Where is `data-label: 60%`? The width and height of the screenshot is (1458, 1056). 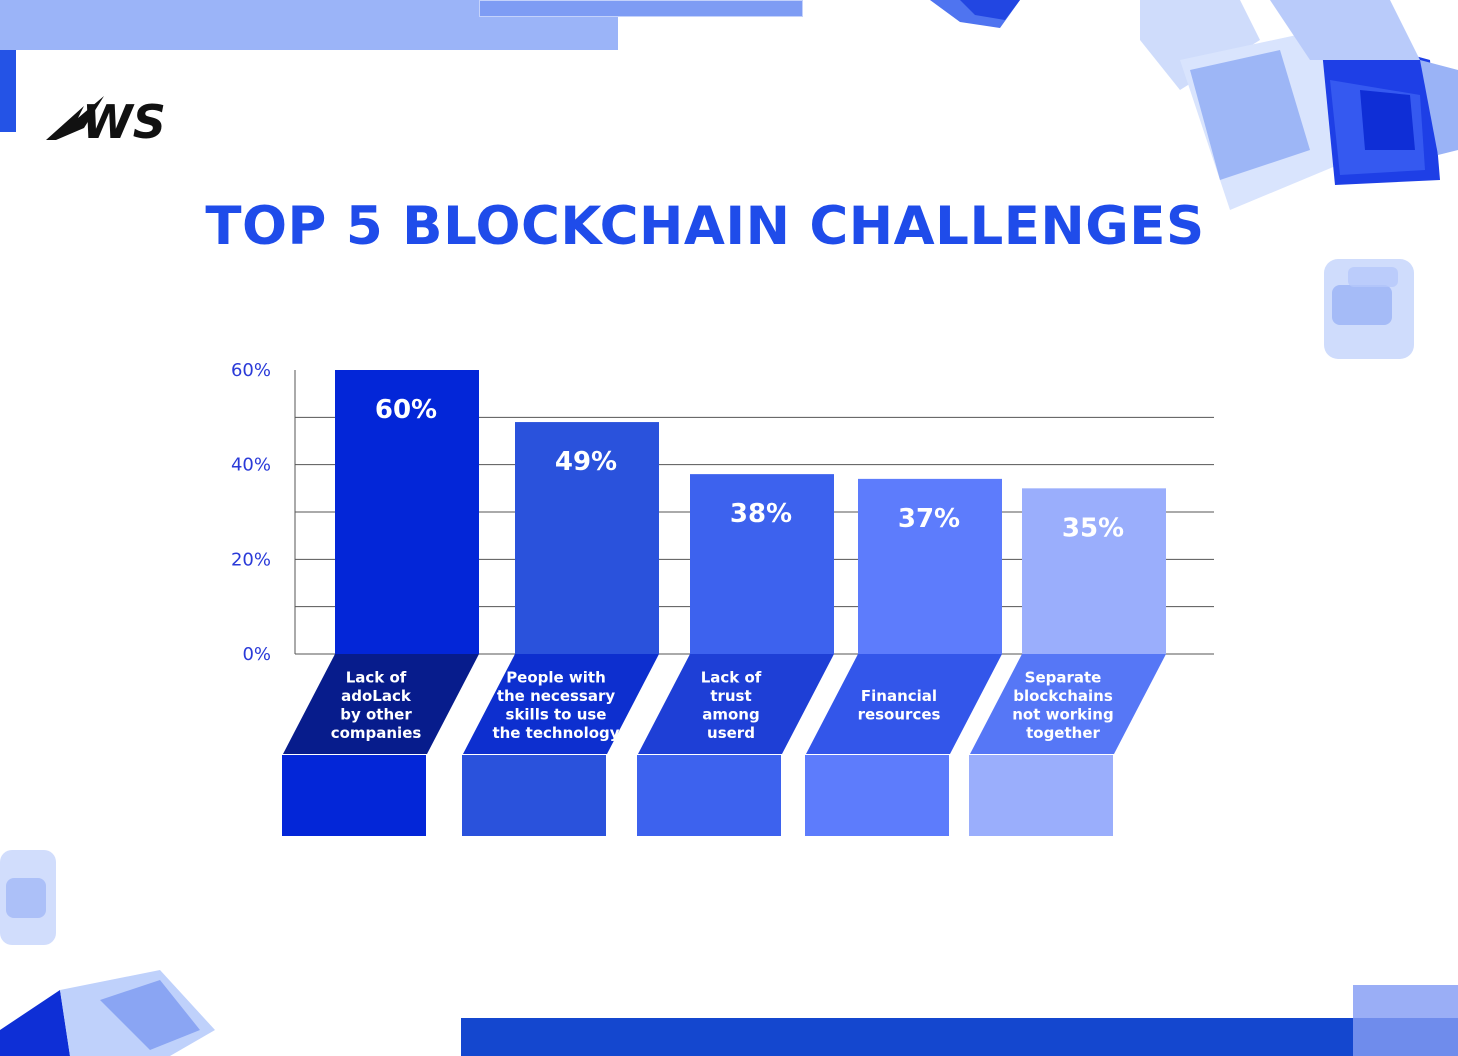 data-label: 60% is located at coordinates (406, 410).